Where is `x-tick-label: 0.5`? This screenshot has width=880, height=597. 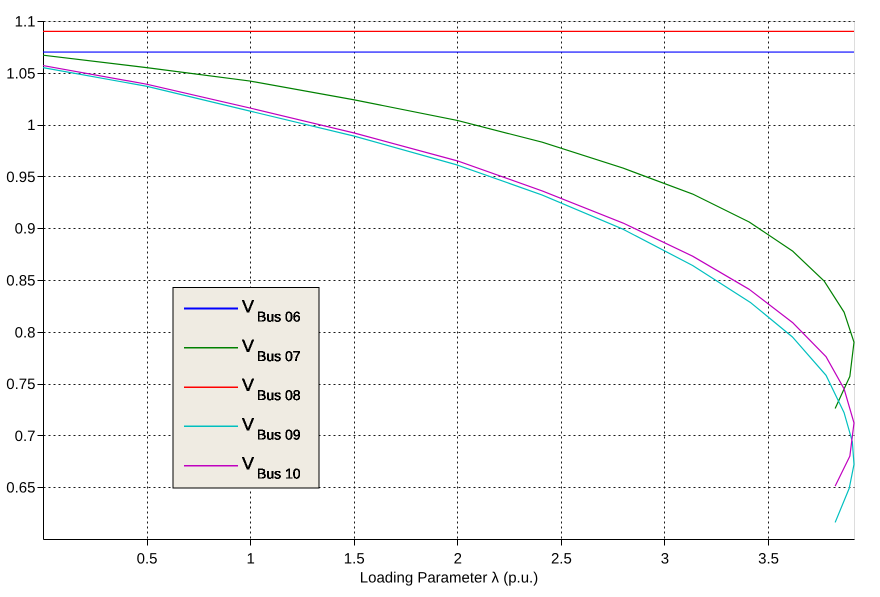
x-tick-label: 0.5 is located at coordinates (147, 559).